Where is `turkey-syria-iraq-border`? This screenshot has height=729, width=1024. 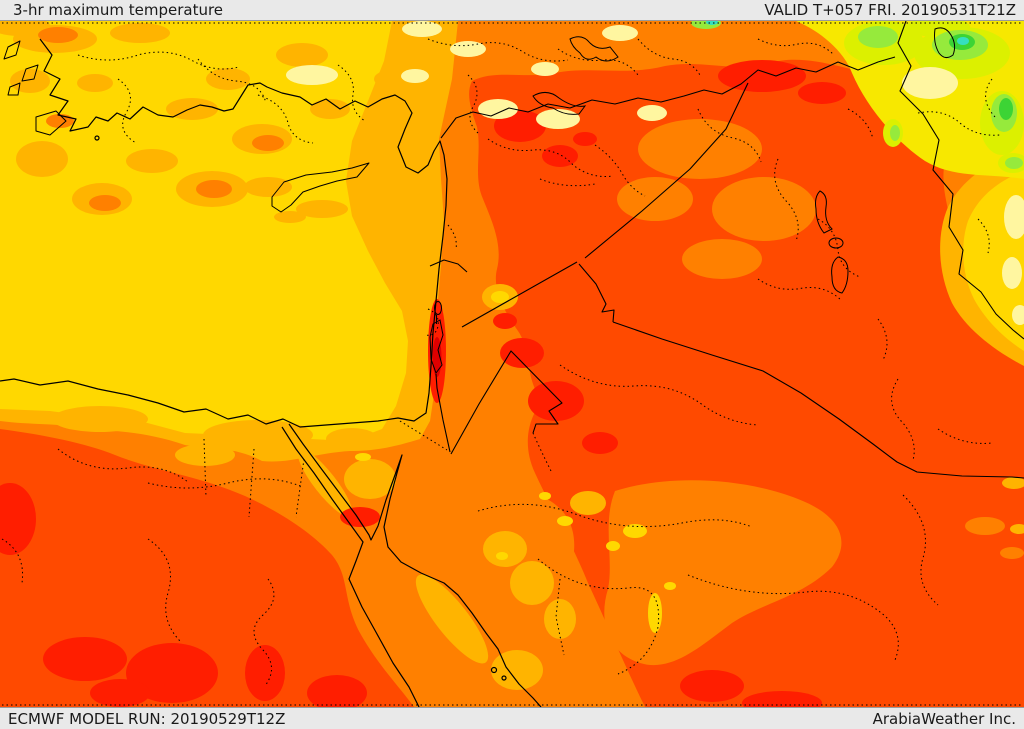
turkey-syria-iraq-border is located at coordinates (668, 97).